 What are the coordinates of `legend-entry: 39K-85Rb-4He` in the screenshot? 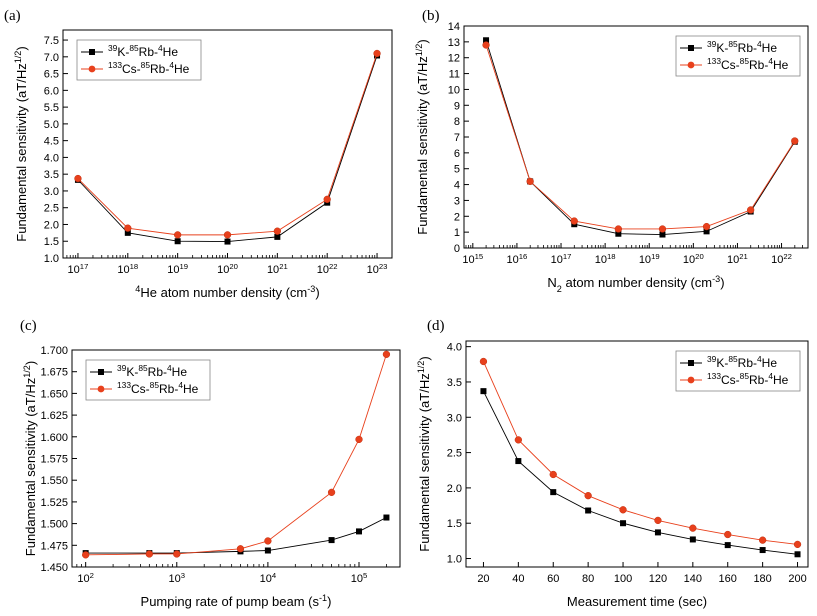 It's located at (152, 371).